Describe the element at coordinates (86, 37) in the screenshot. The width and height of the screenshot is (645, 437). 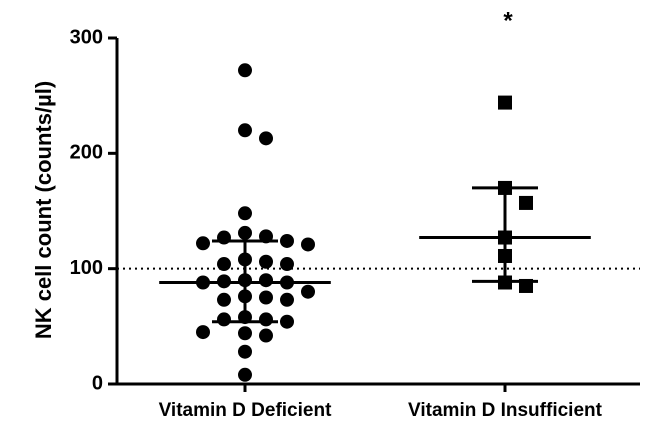
I see `y-tick-label: 300` at that location.